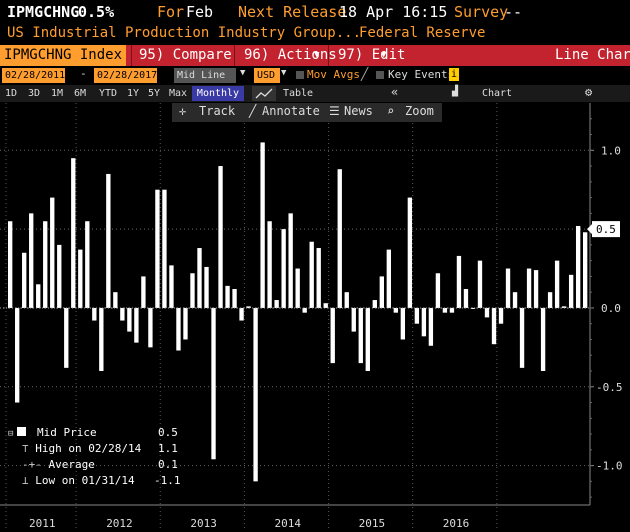  What do you see at coordinates (419, 111) in the screenshot?
I see `zoom-button: Zoom` at bounding box center [419, 111].